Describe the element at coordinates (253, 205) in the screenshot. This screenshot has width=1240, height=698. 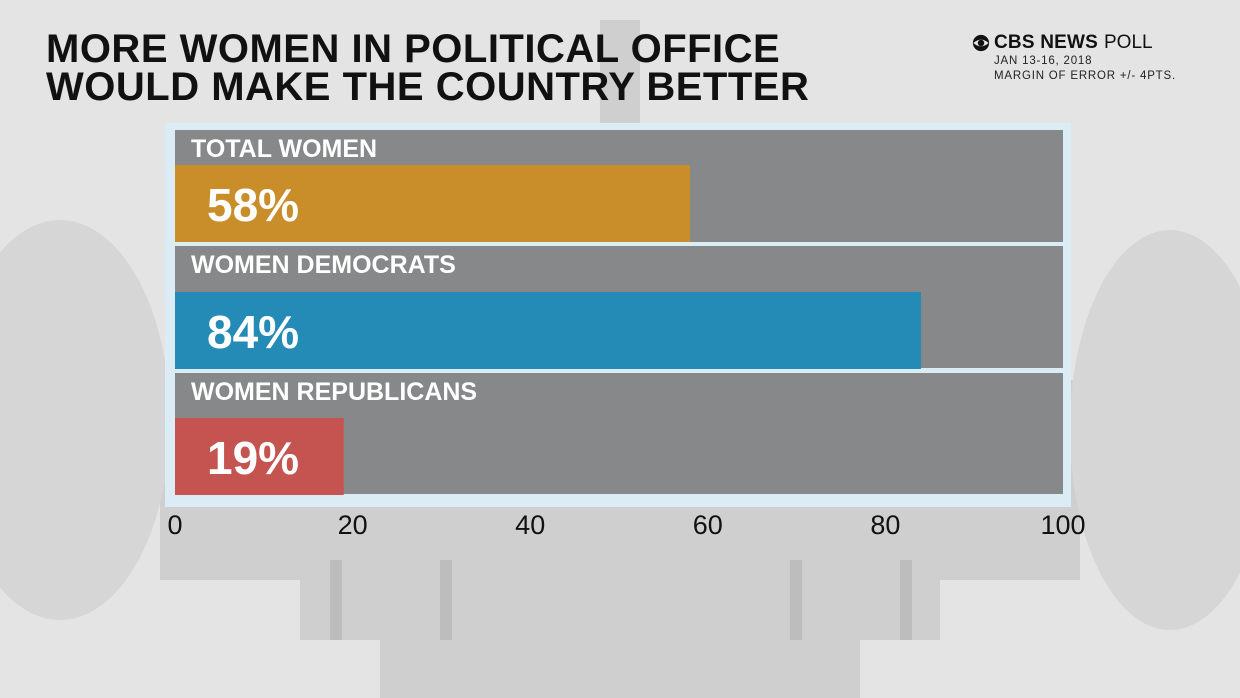
I see `value-label-total-women: 58%` at that location.